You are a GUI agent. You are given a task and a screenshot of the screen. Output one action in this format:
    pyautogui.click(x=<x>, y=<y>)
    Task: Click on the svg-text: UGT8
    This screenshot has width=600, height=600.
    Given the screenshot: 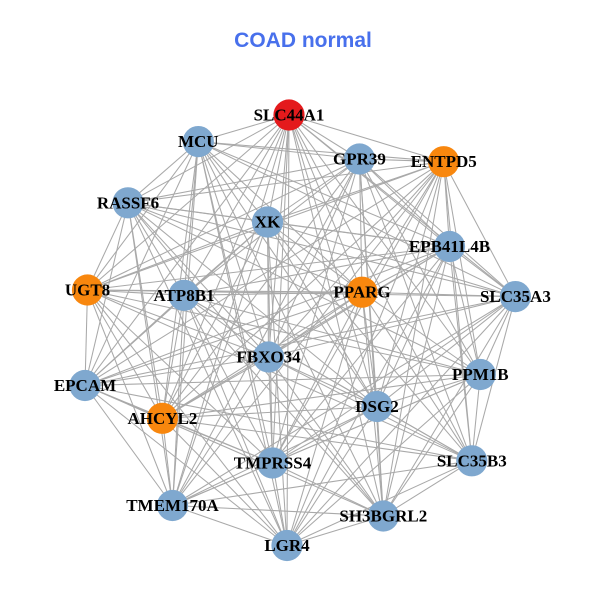 What is the action you would take?
    pyautogui.click(x=87, y=290)
    